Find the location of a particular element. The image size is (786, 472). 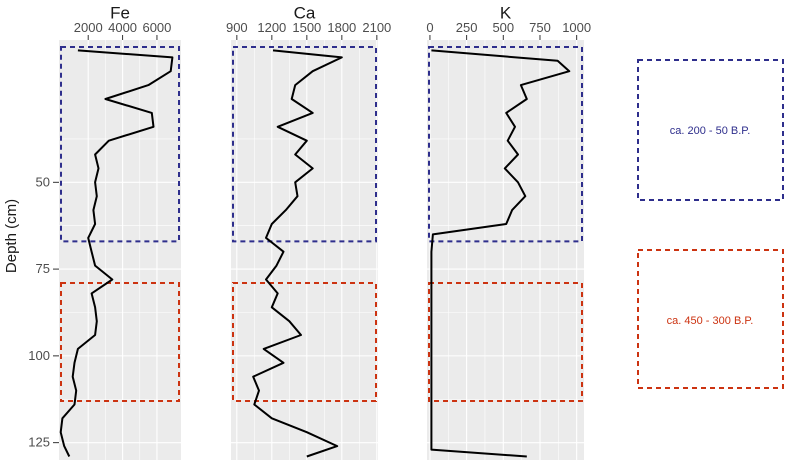

legend-zone-2: ca. 450 - 300 B.P. is located at coordinates (710, 319).